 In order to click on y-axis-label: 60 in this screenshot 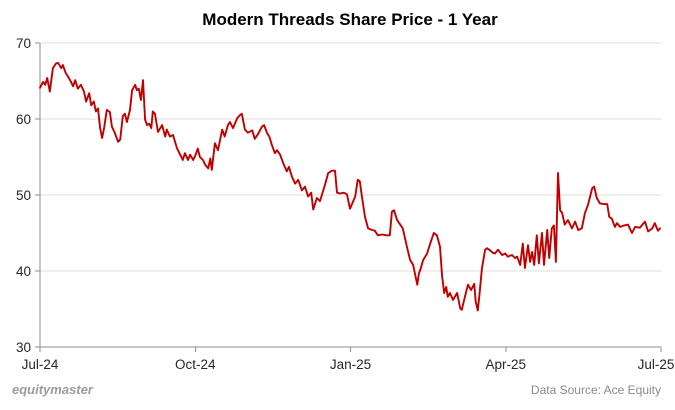, I will do `click(23, 119)`.